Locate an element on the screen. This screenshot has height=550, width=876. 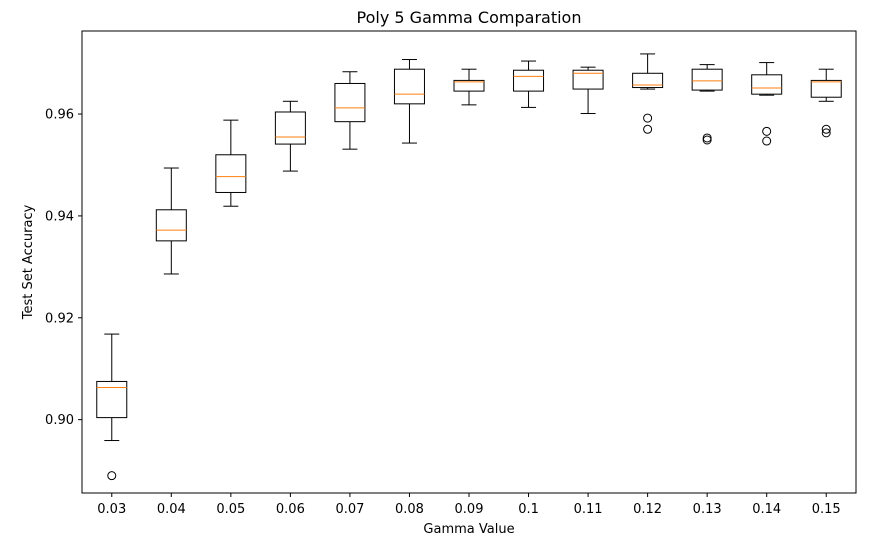
box-0.09 is located at coordinates (469, 87).